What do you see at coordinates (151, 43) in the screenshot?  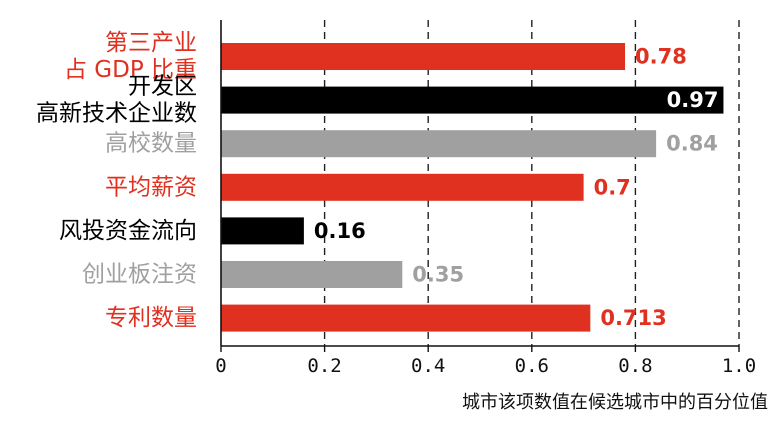 I see `category-label-0-line0: 第三产业` at bounding box center [151, 43].